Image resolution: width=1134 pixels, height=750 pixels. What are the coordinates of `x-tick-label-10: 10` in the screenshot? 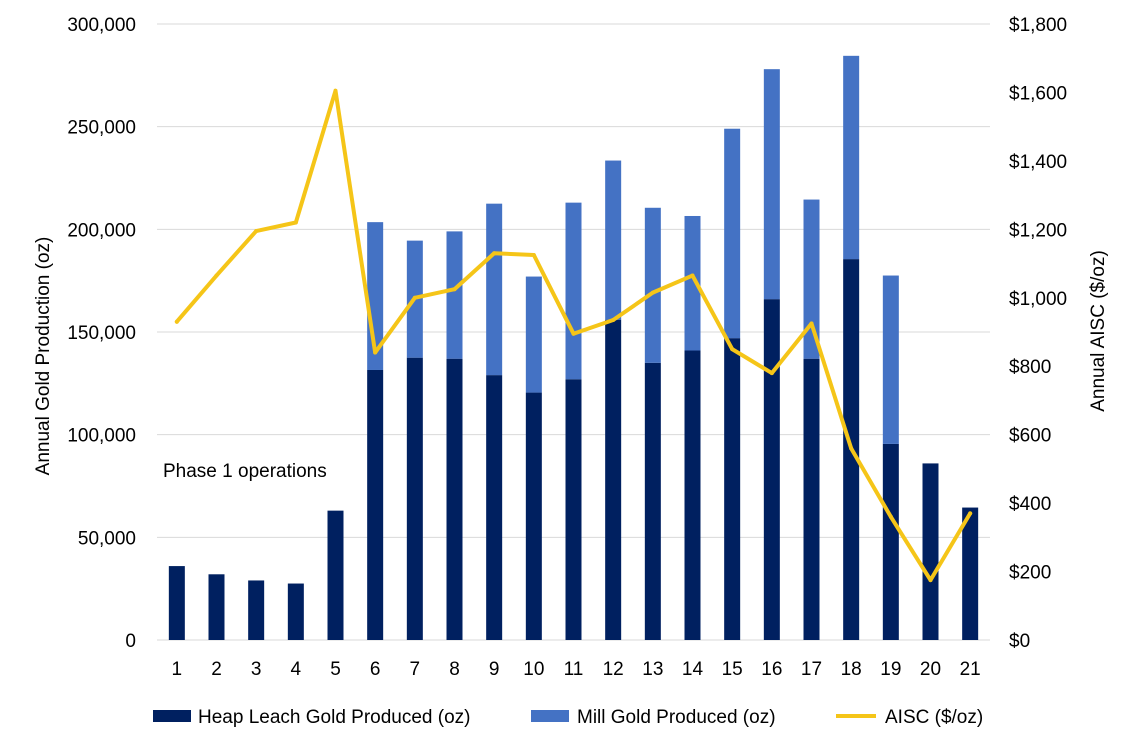 It's located at (533, 669).